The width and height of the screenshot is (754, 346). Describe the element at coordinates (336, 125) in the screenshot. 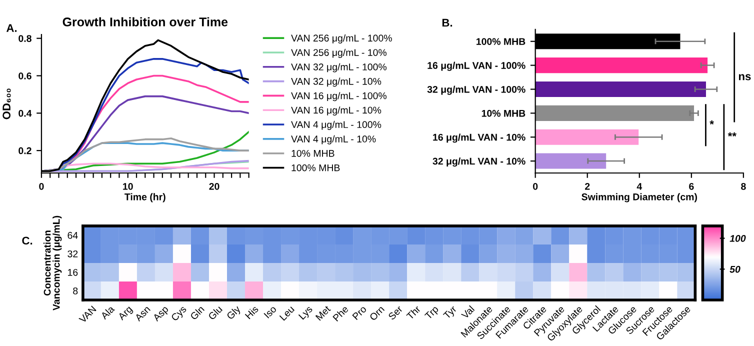

I see `legend-label: VAN 4 μg/mL - 100%` at that location.